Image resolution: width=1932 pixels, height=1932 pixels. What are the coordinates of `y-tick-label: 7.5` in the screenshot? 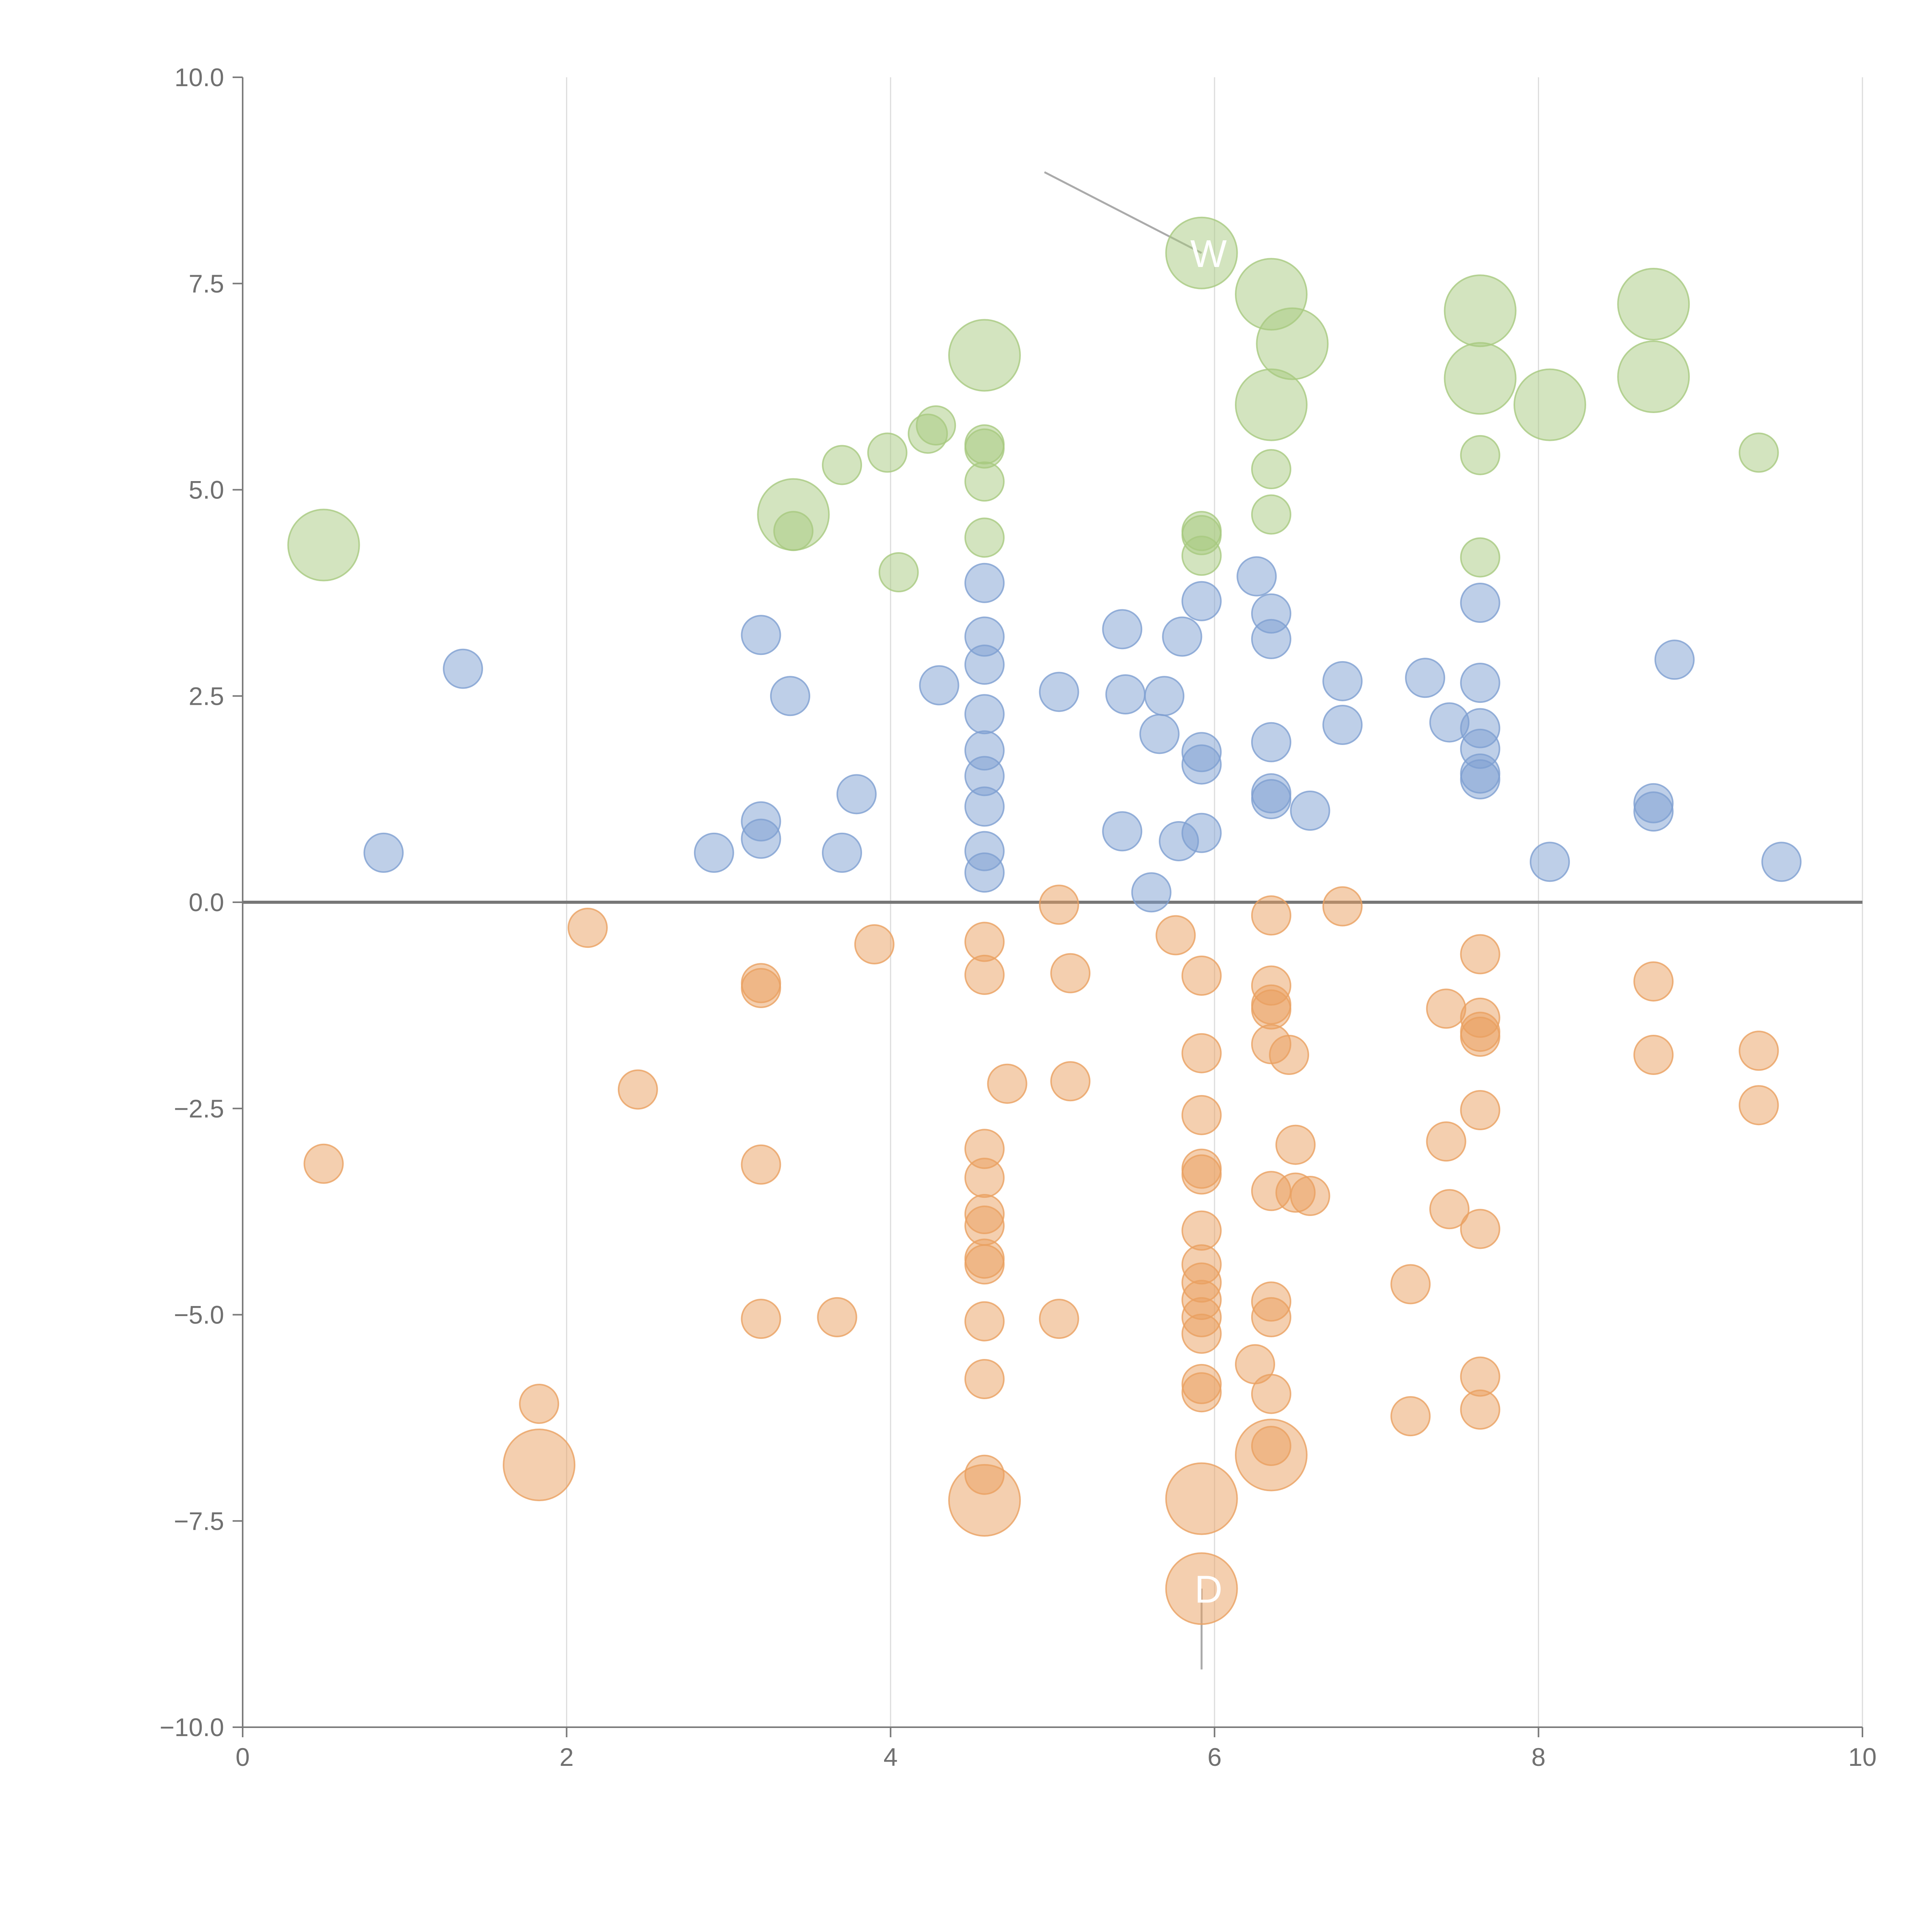 It's located at (207, 284).